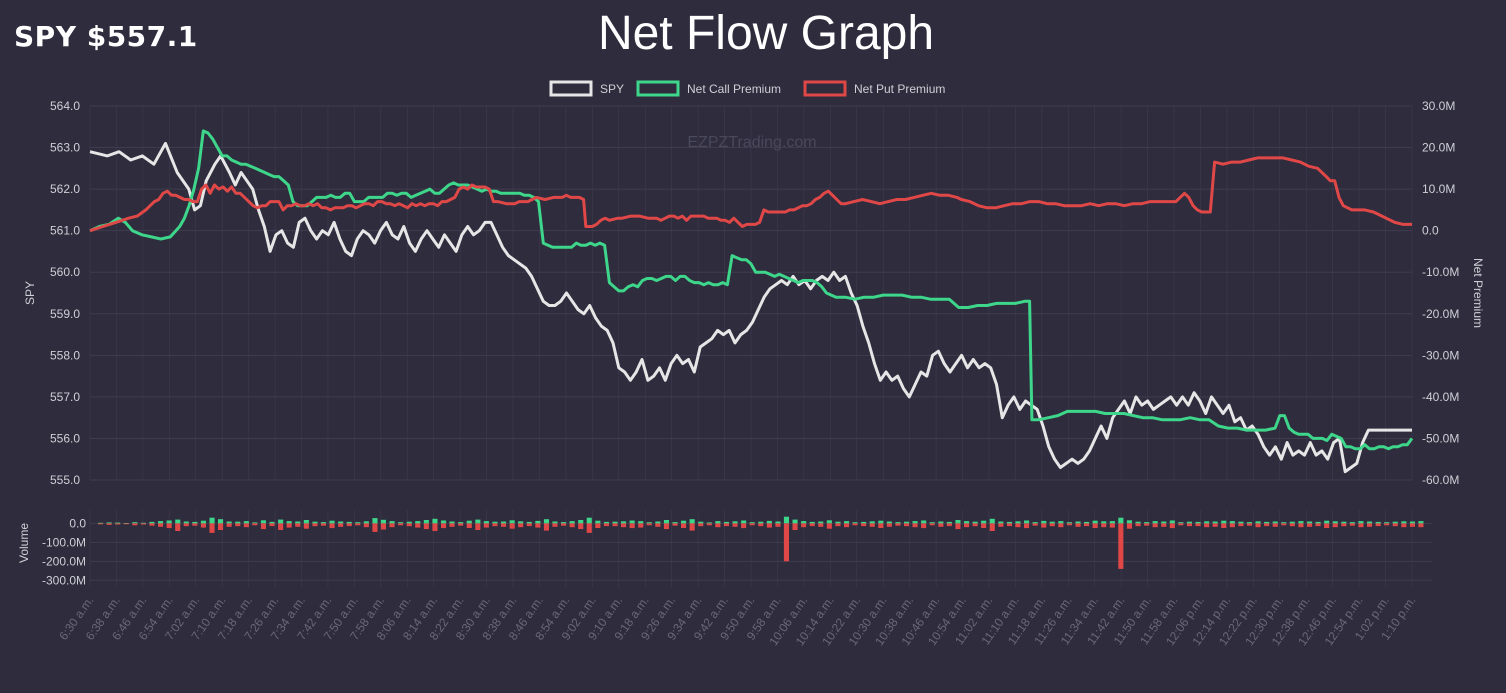  I want to click on legend-label-put: Net Put Premium, so click(899, 89).